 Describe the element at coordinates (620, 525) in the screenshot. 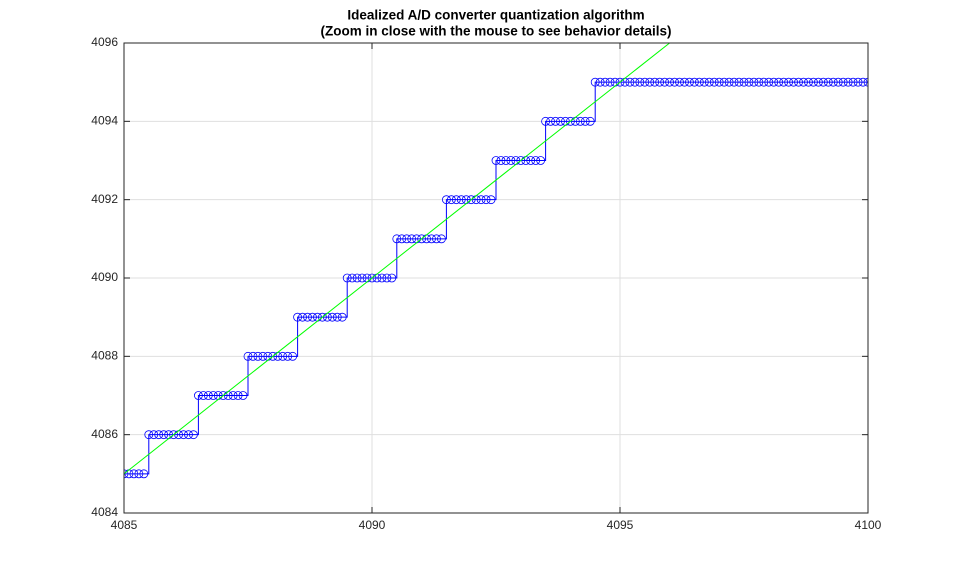

I see `x-tick-label: 4095` at that location.